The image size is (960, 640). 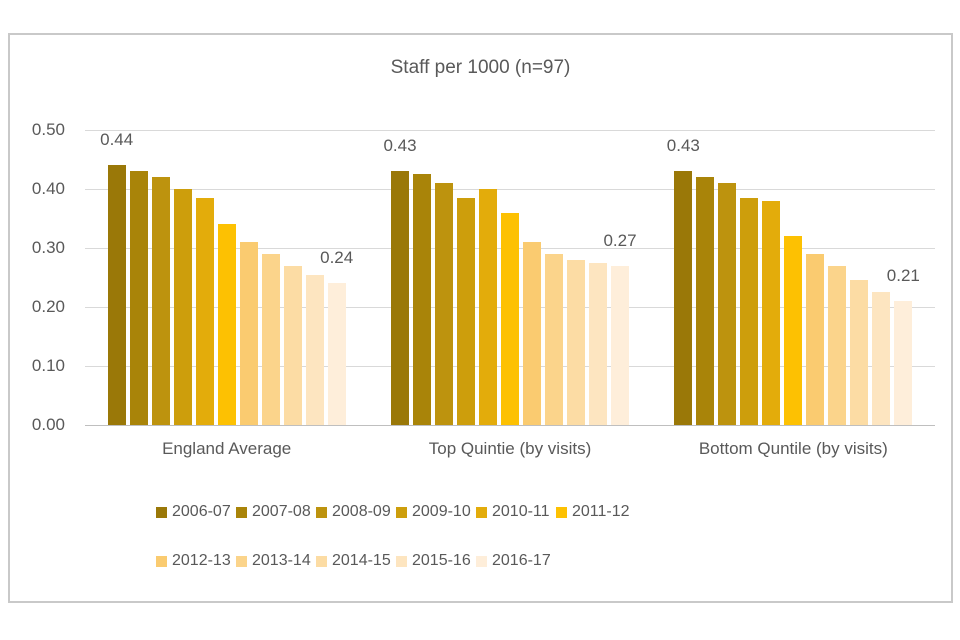 I want to click on legend-row: 2012-13 2013-14 2014-15 2015-16 2016-17, so click(x=396, y=561).